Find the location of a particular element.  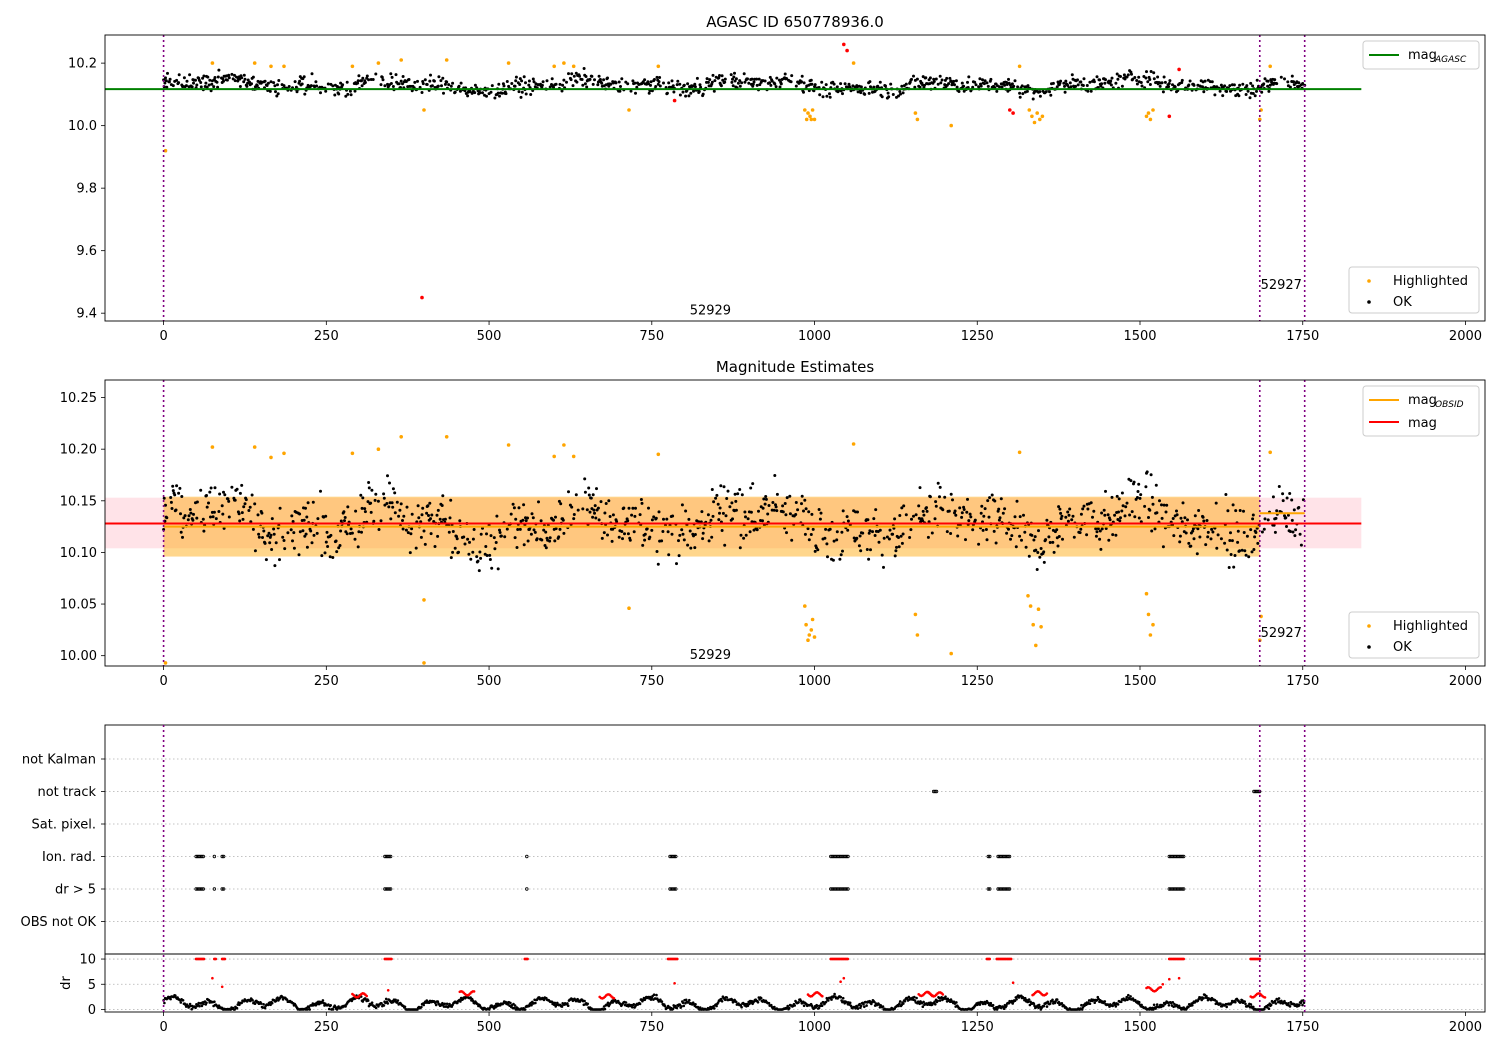

y-tick-label: 10.00 is located at coordinates (78, 656).